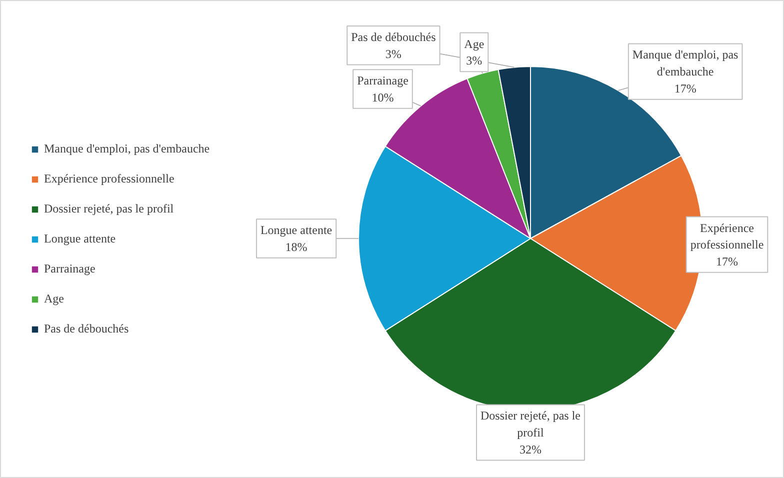 This screenshot has height=478, width=784. Describe the element at coordinates (80, 239) in the screenshot. I see `legend-label: Longue attente` at that location.